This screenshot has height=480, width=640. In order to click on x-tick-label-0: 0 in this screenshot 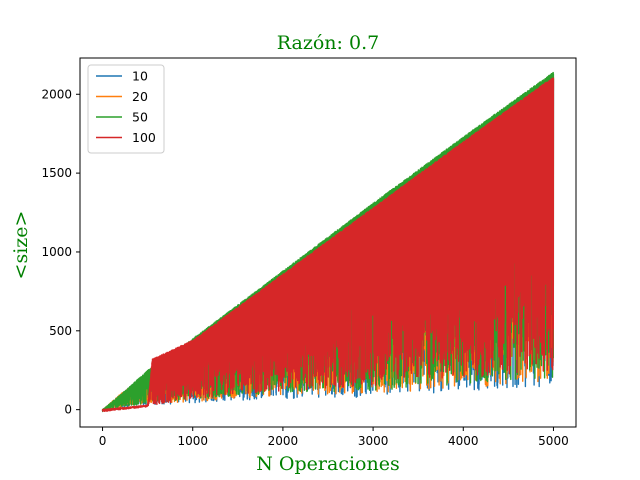, I will do `click(103, 441)`.